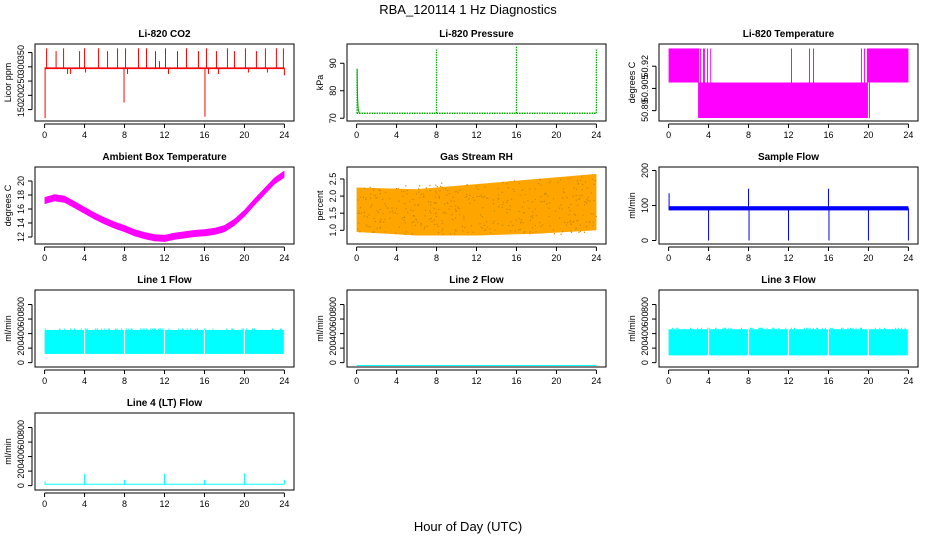  I want to click on y-tick-label: 2.5, so click(333, 179).